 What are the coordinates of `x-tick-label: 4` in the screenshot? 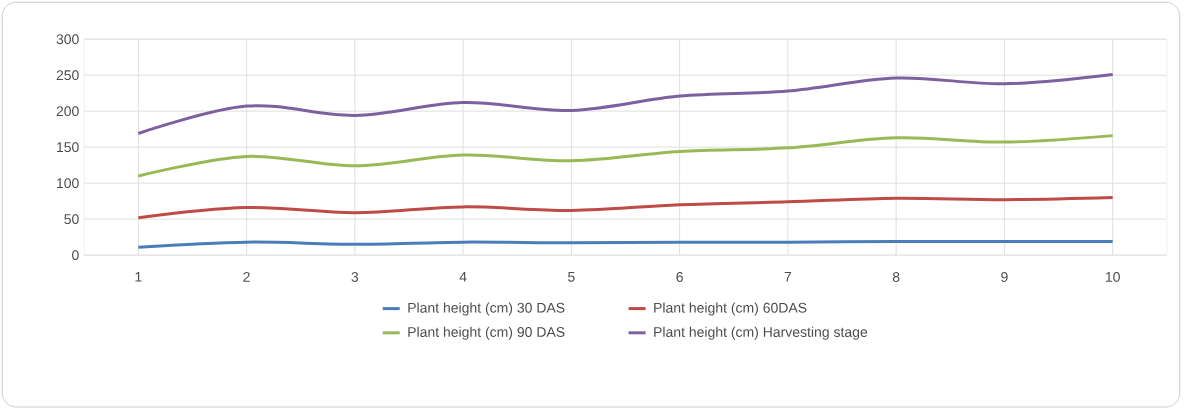 It's located at (463, 276).